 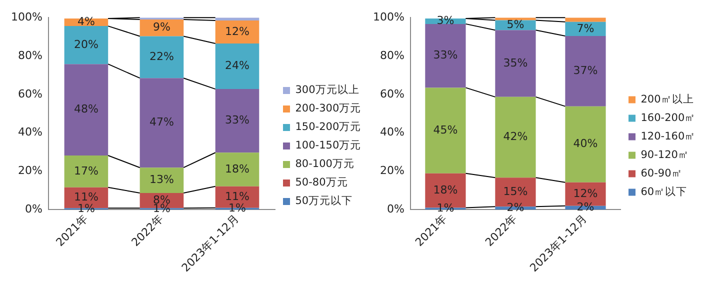 I want to click on data-label: 35%, so click(x=515, y=63).